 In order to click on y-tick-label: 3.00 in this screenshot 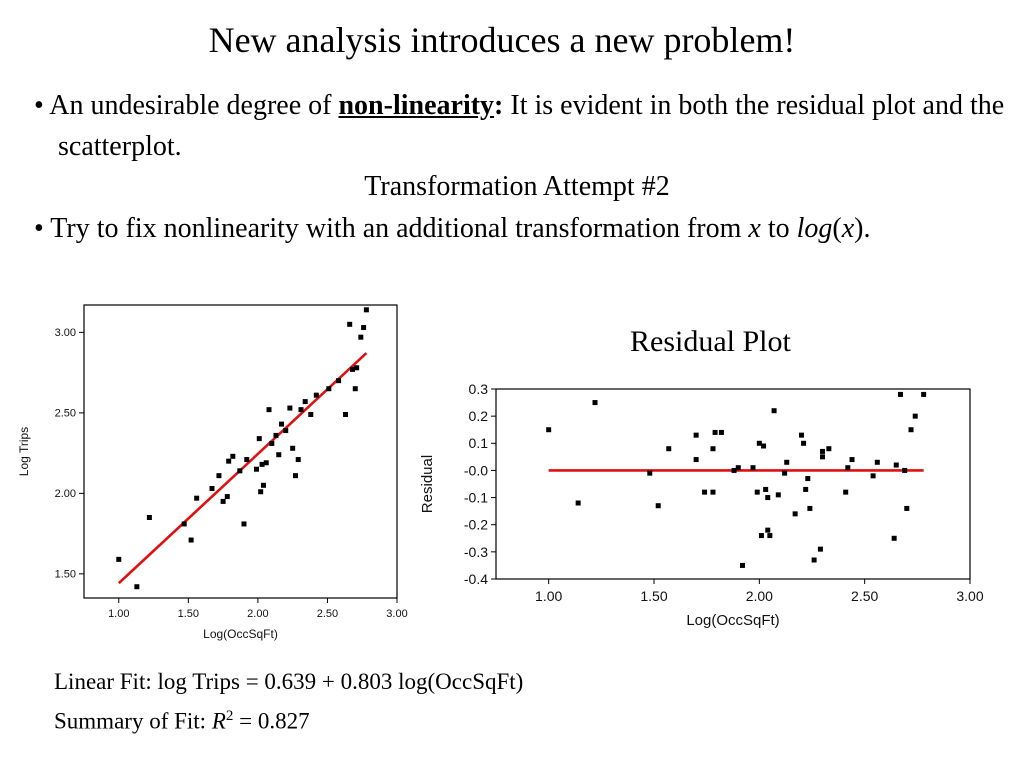, I will do `click(65, 333)`.